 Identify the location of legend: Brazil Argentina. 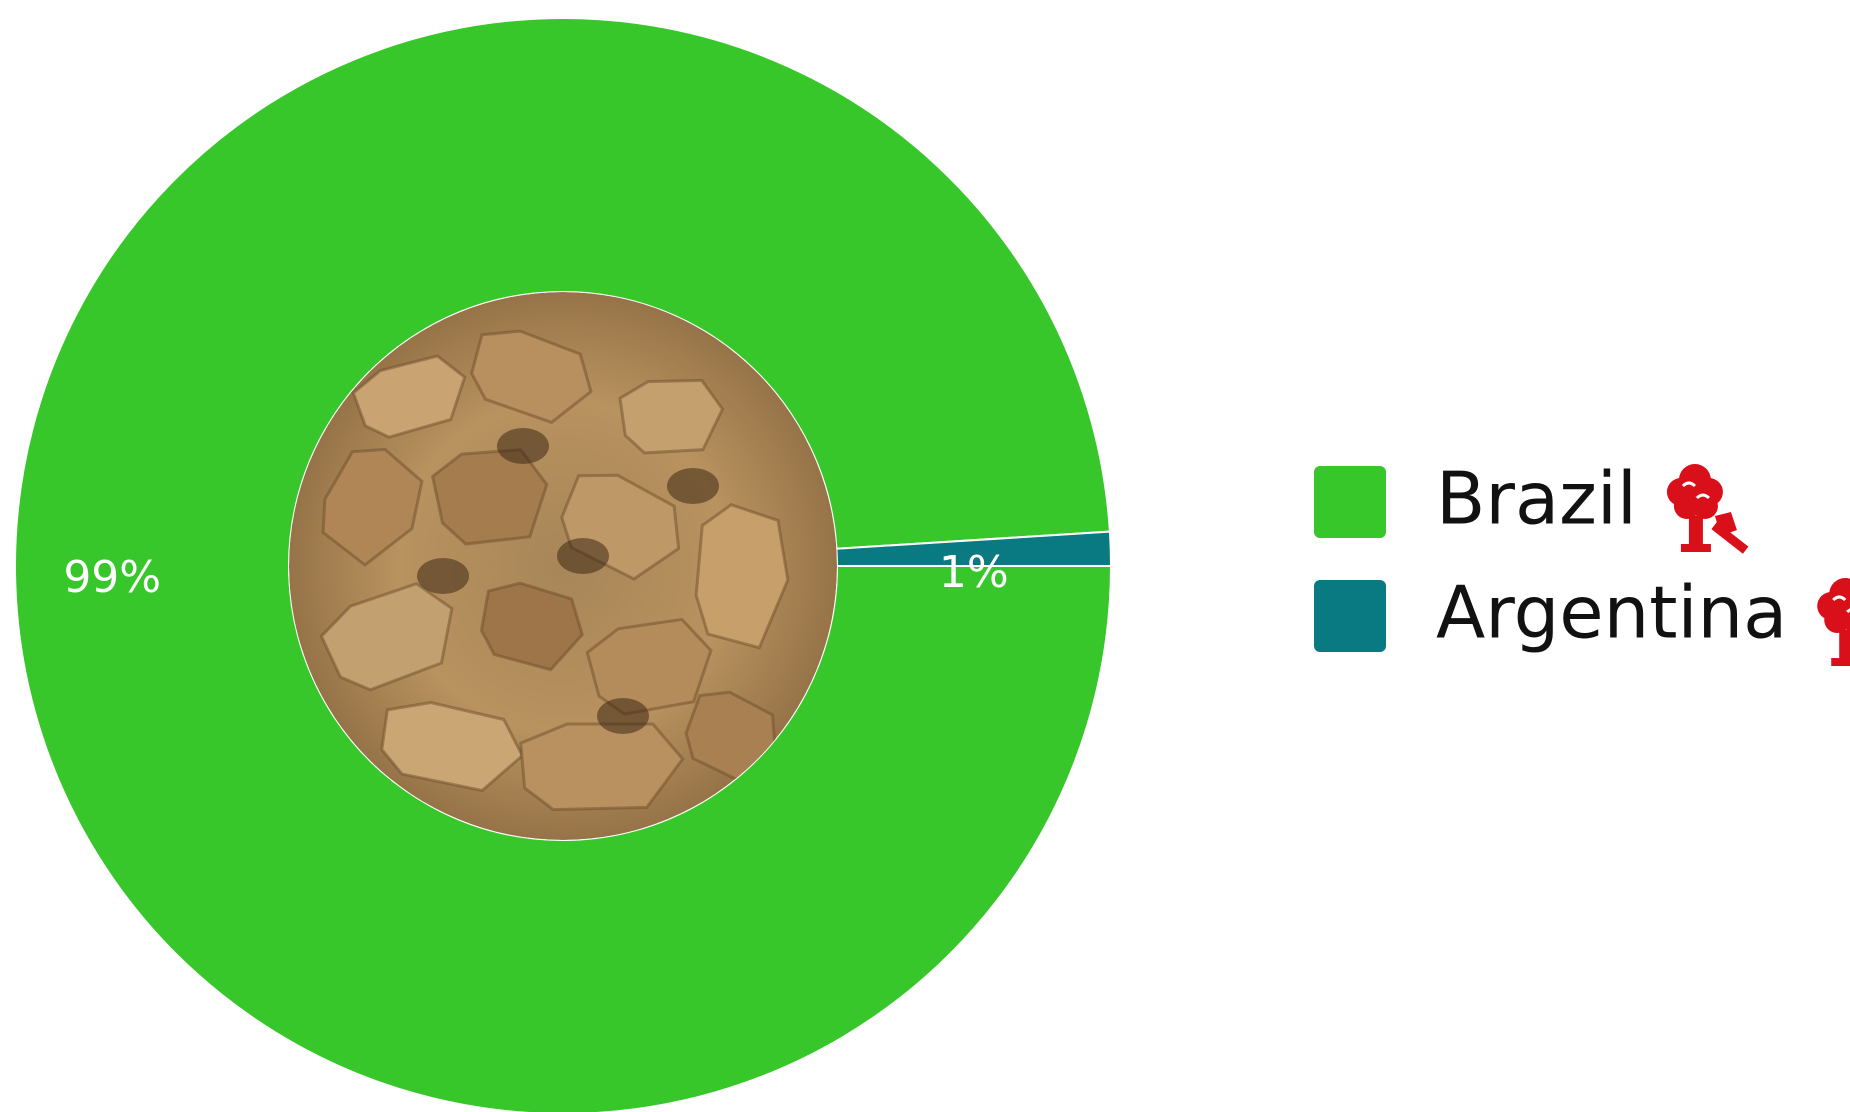
(1582, 561).